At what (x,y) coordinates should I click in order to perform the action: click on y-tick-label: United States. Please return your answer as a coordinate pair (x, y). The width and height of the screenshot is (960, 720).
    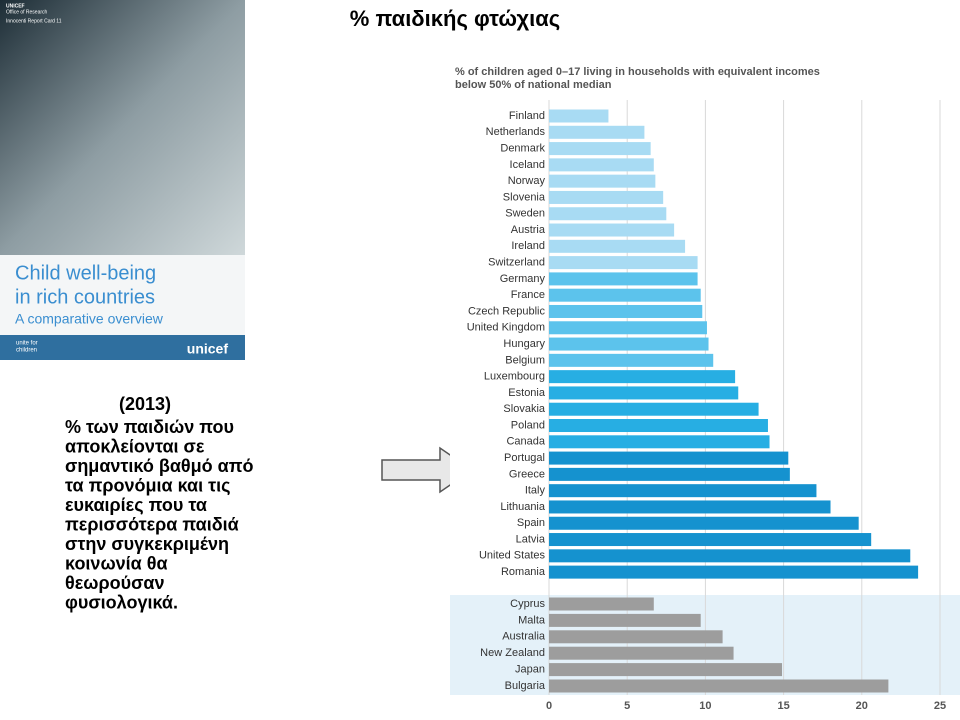
    Looking at the image, I should click on (512, 556).